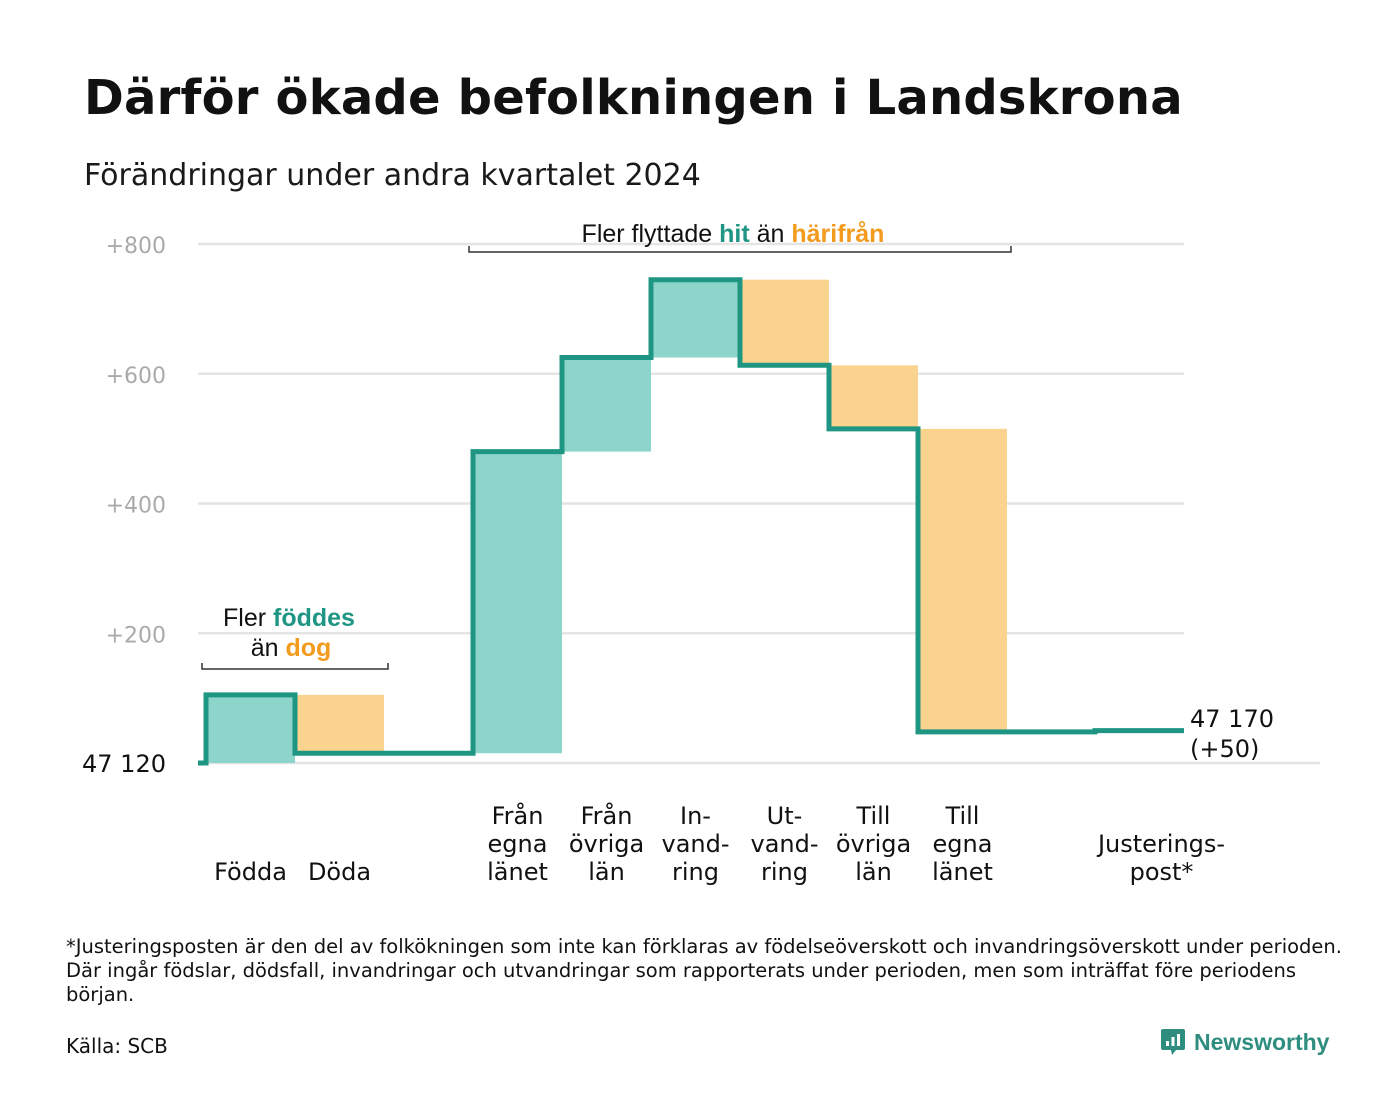 The height and width of the screenshot is (1120, 1400). Describe the element at coordinates (136, 506) in the screenshot. I see `y-tick-label: +400` at that location.